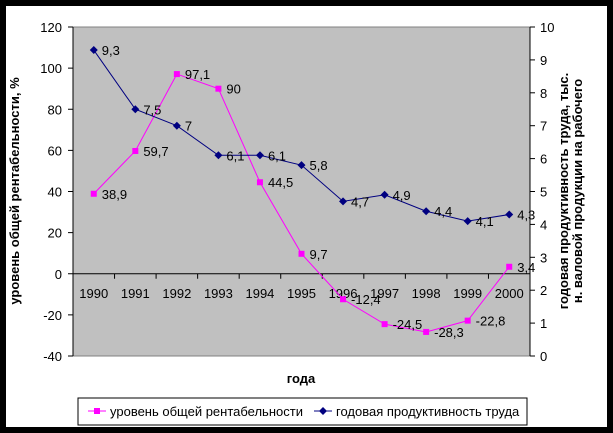  What do you see at coordinates (577, 191) in the screenshot?
I see `right-axis-title-line2: н. валовой продукции на рабочего` at bounding box center [577, 191].